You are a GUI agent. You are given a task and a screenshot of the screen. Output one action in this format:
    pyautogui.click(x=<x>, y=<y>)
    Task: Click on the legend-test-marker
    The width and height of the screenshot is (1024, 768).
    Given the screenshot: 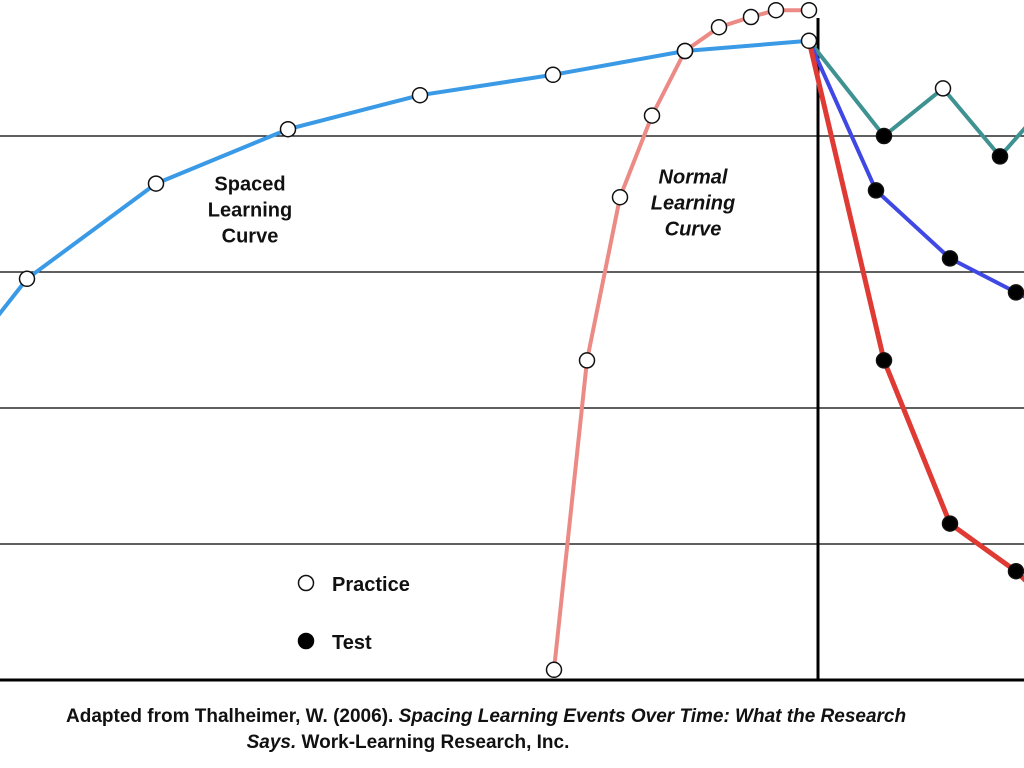 What is the action you would take?
    pyautogui.click(x=306, y=641)
    